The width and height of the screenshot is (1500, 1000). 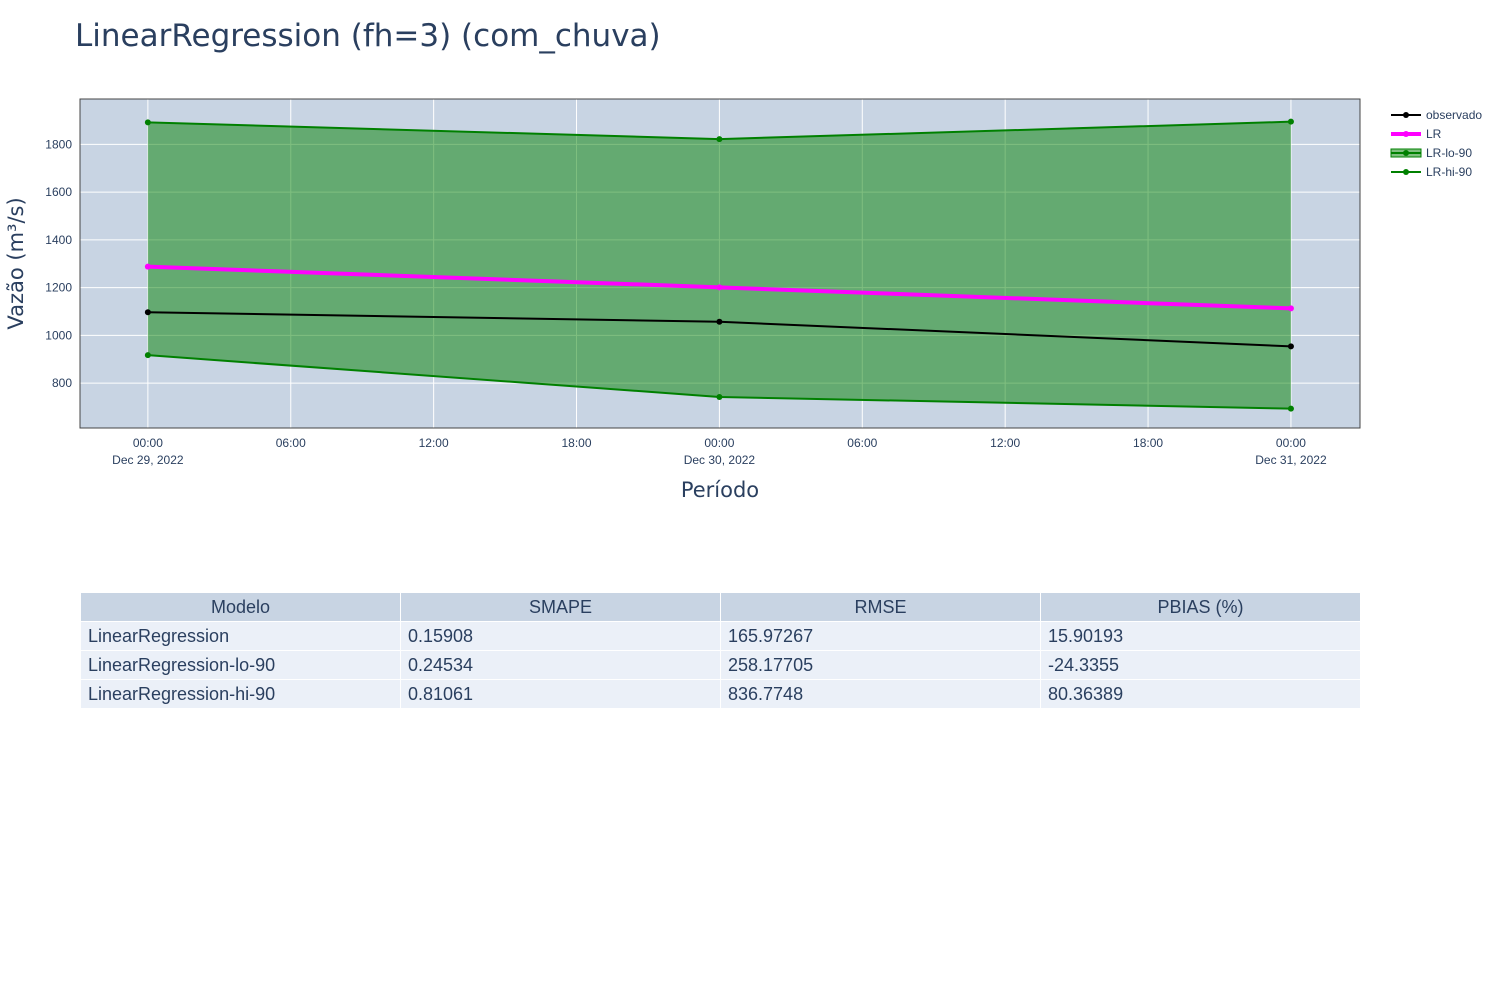 What do you see at coordinates (880, 636) in the screenshot?
I see `table-cell: 165.97267` at bounding box center [880, 636].